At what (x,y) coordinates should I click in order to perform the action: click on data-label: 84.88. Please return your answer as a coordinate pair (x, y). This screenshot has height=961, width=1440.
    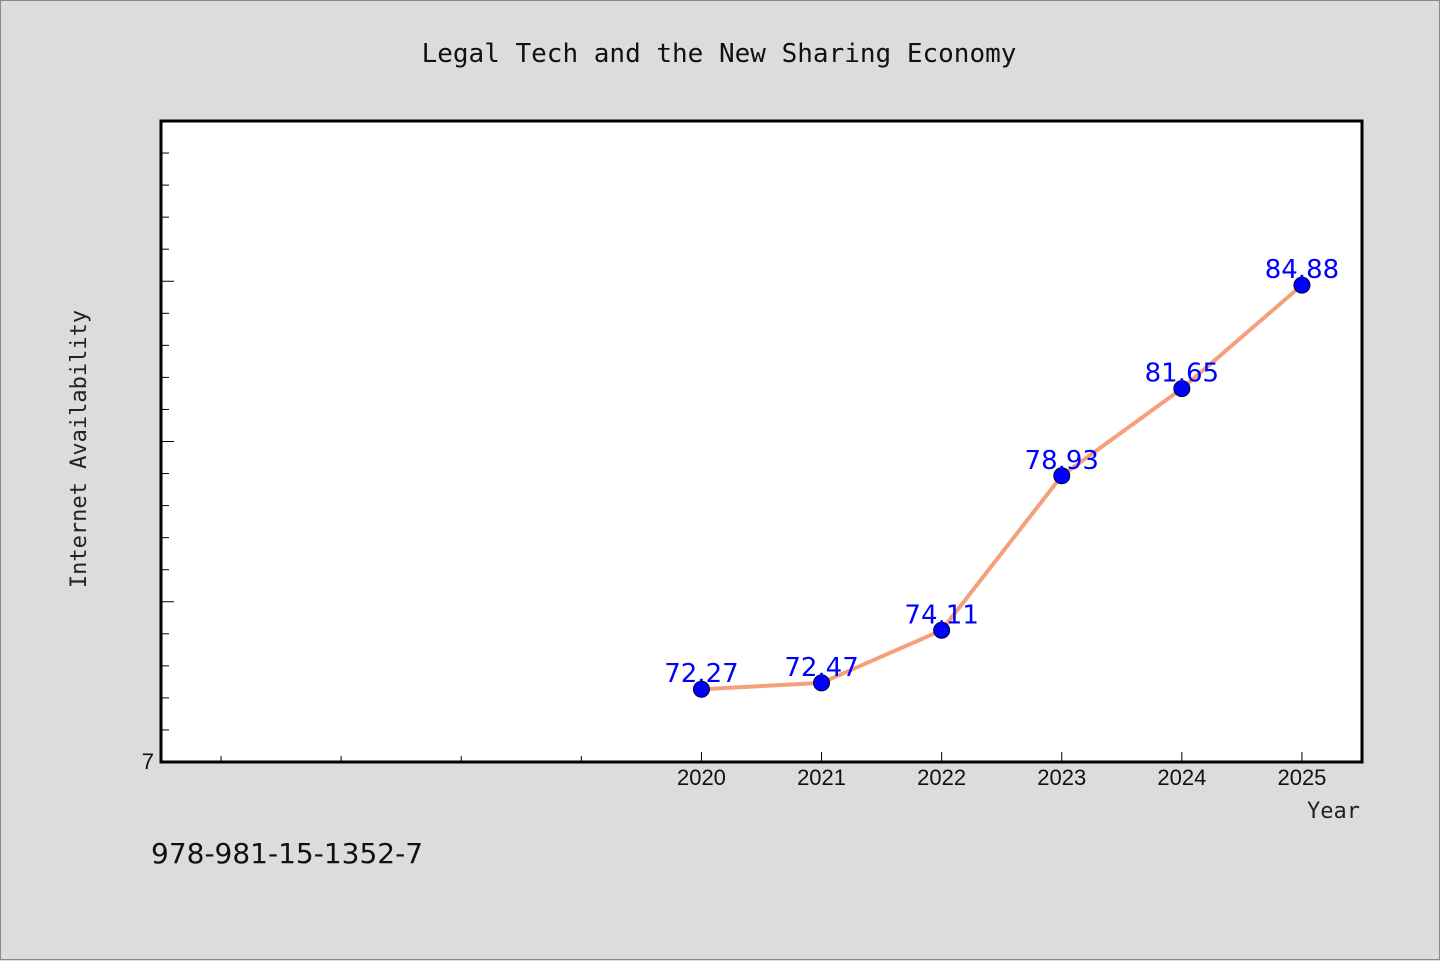
    Looking at the image, I should click on (1302, 270).